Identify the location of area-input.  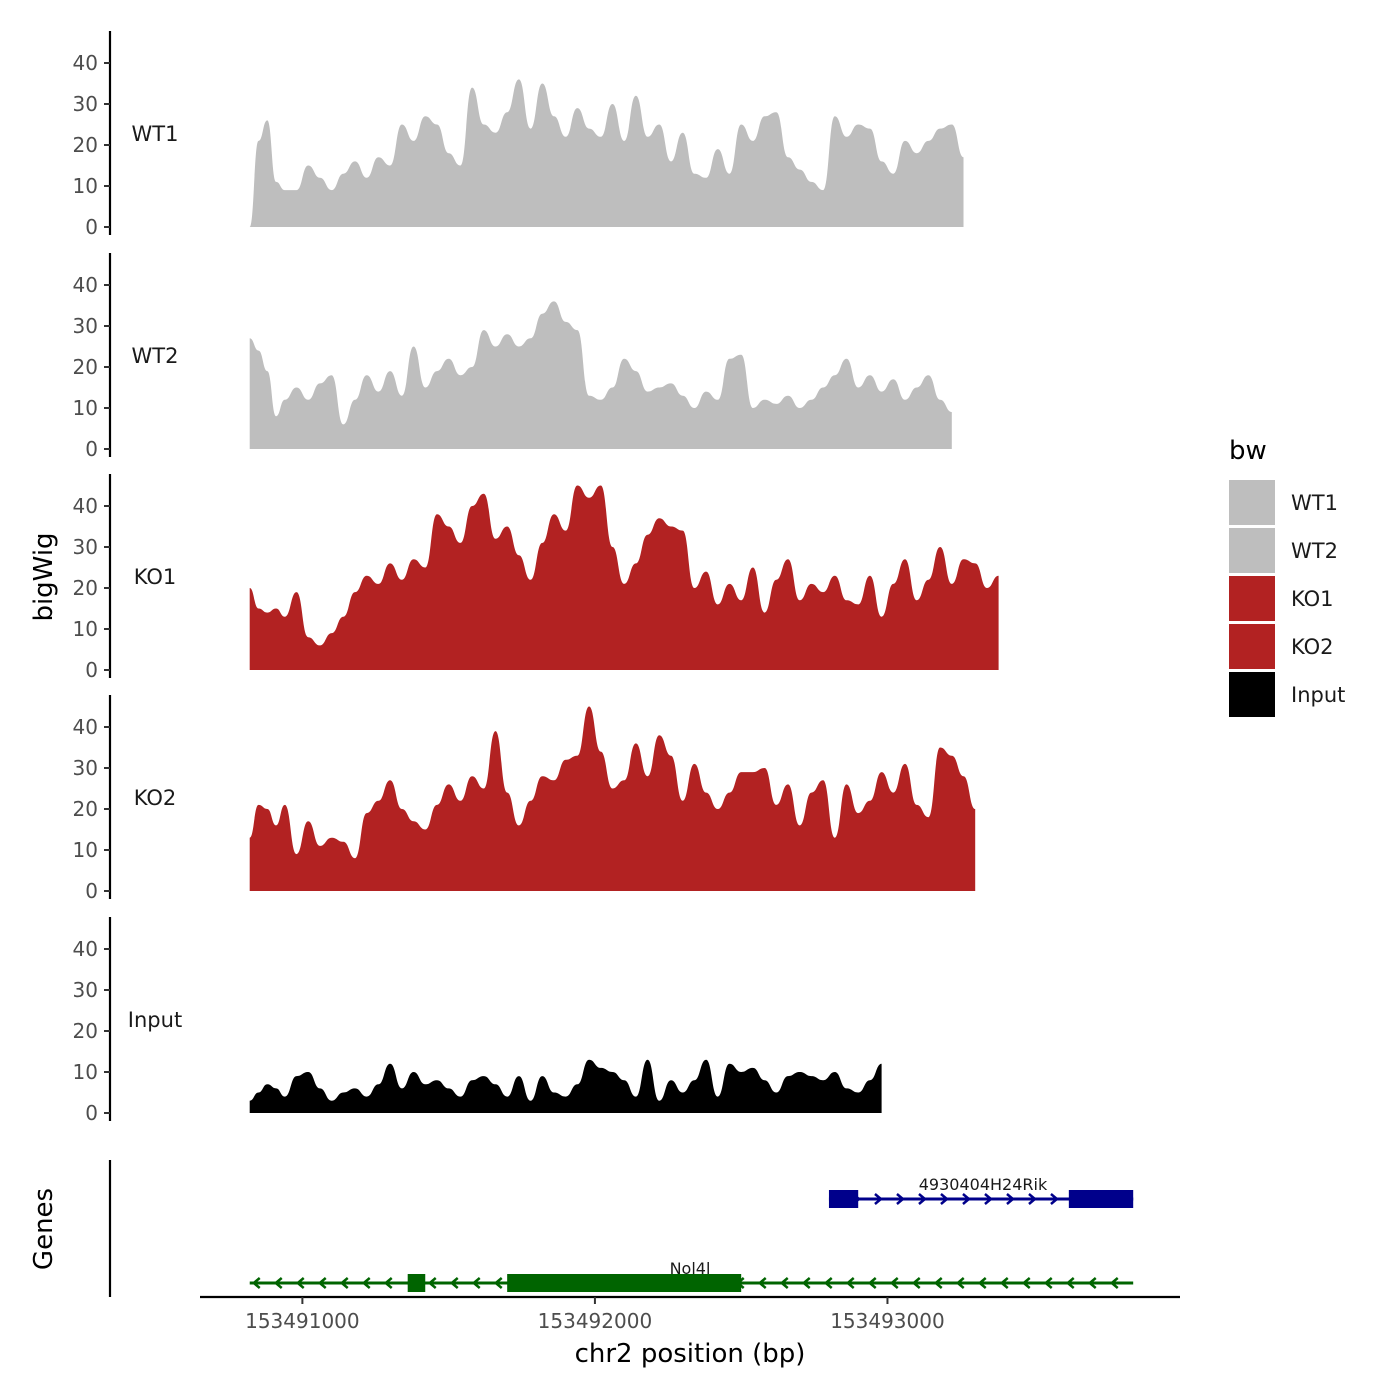
(565, 1086).